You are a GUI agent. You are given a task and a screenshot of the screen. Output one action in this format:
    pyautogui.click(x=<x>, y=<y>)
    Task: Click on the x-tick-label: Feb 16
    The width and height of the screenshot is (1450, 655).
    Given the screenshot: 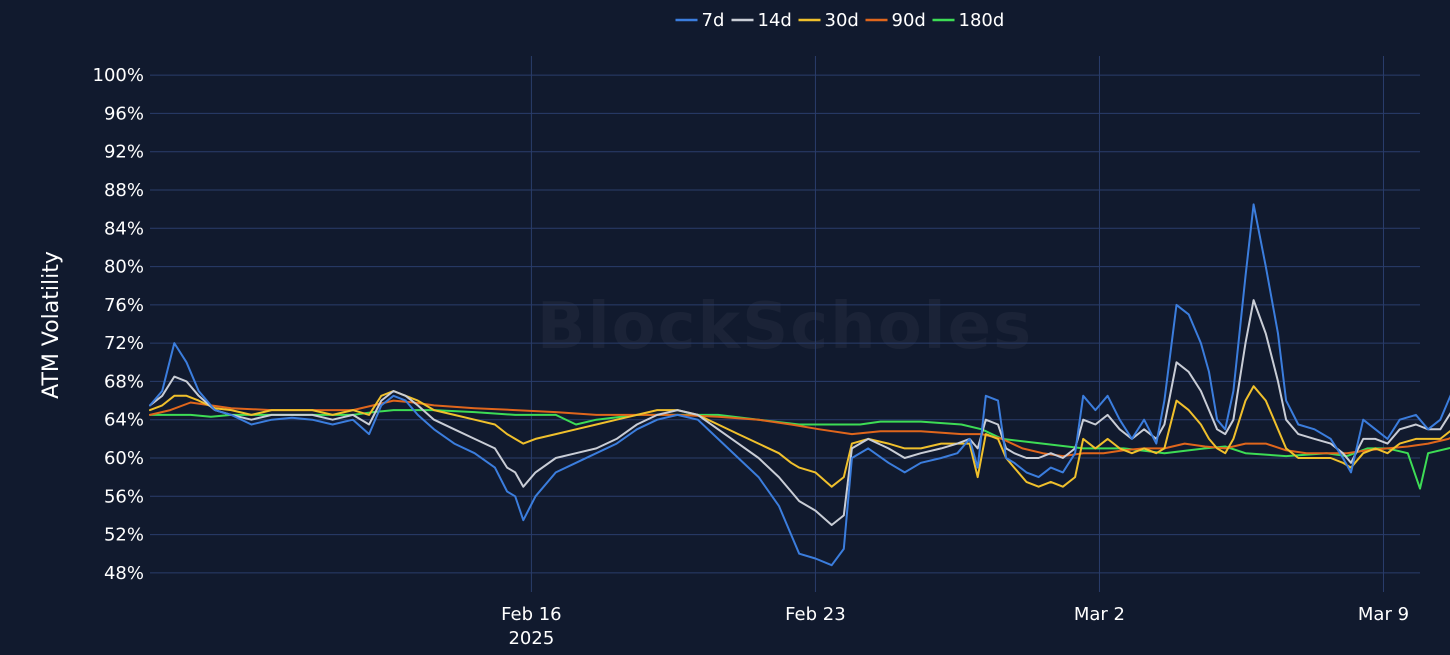 What is the action you would take?
    pyautogui.click(x=531, y=614)
    